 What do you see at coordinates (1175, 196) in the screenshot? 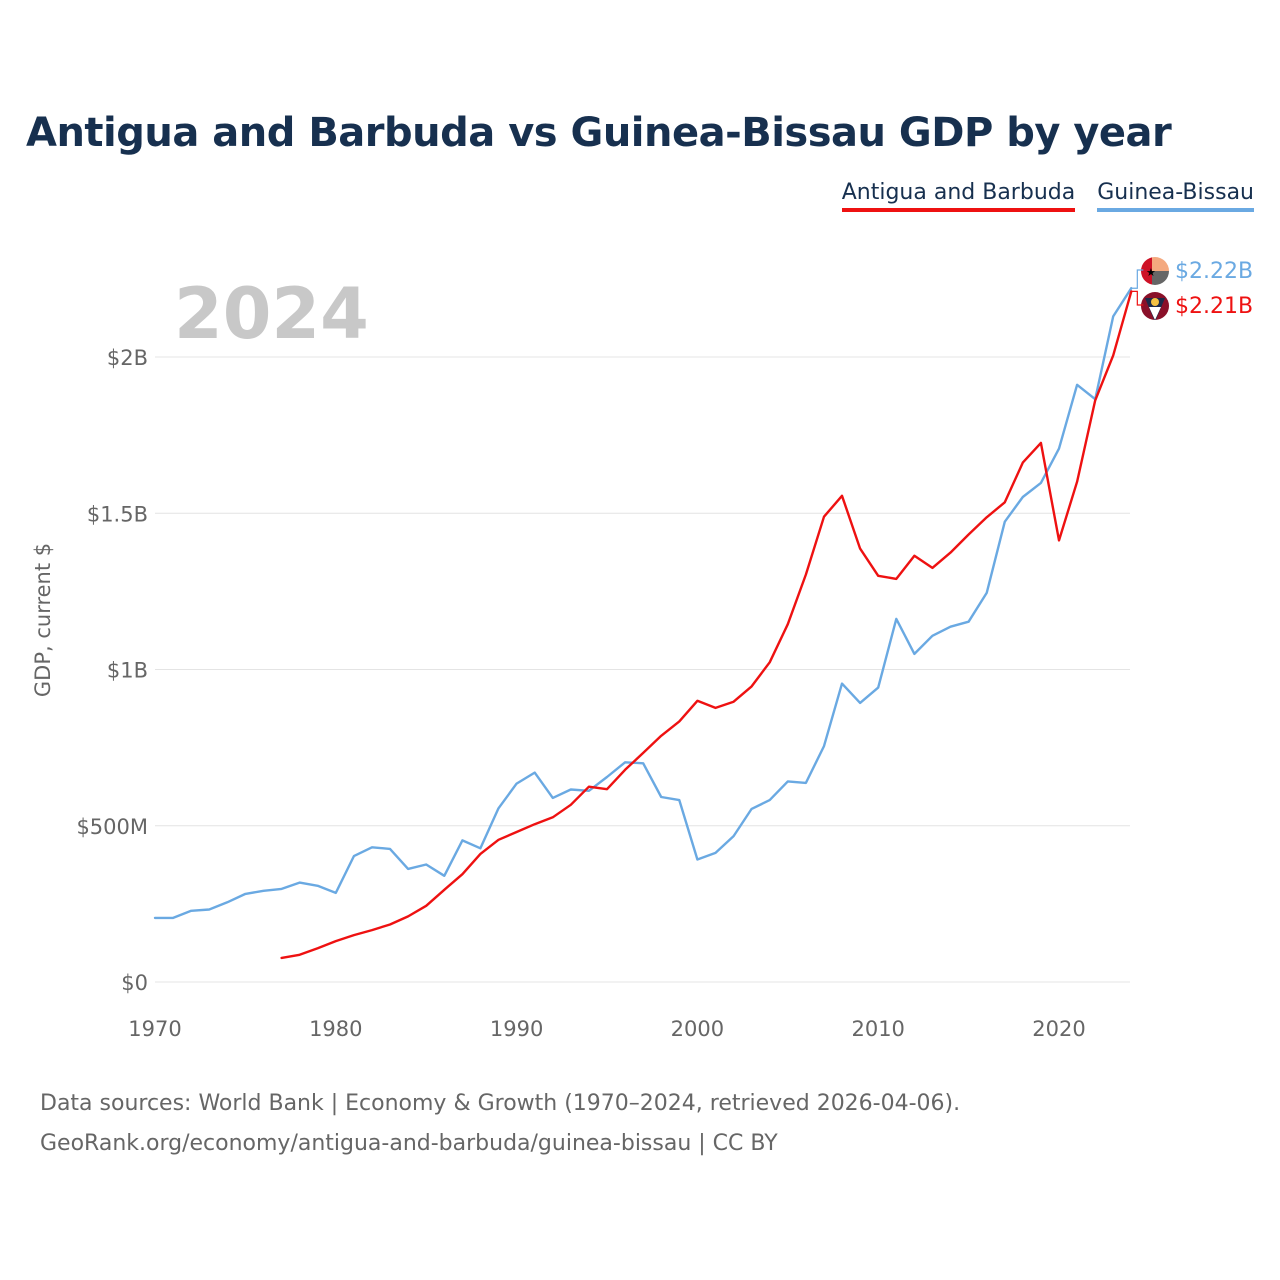
I see `legend-item-guinea-bissau: Guinea-Bissau` at bounding box center [1175, 196].